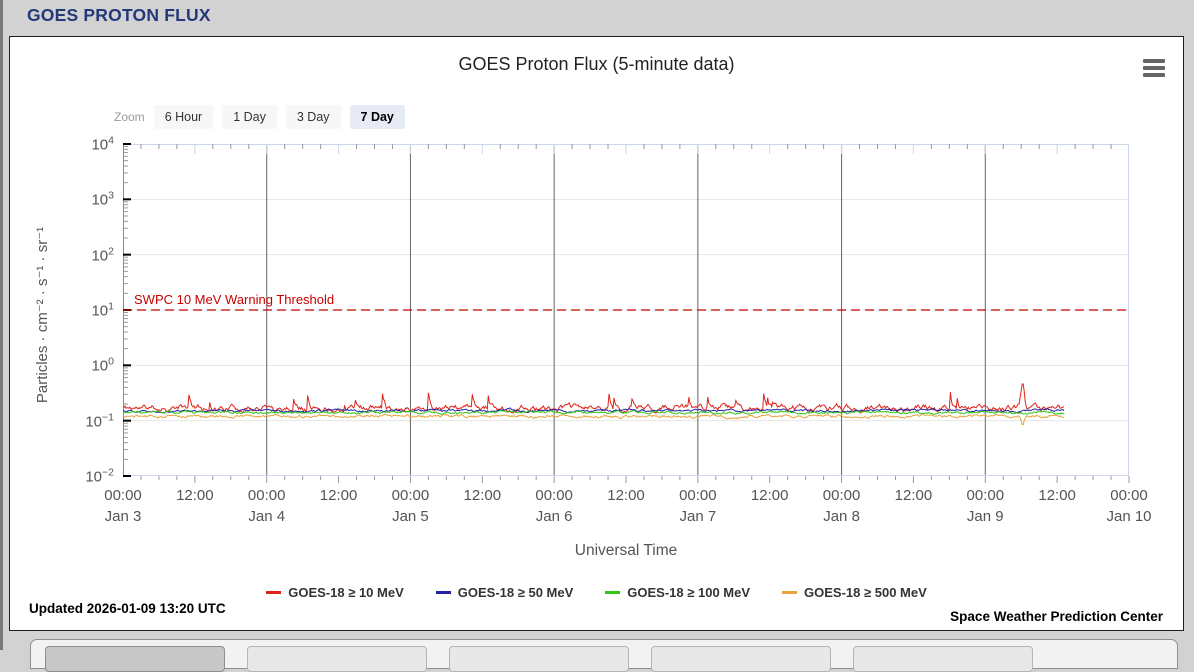  I want to click on x-day-label: Jan 9, so click(985, 516).